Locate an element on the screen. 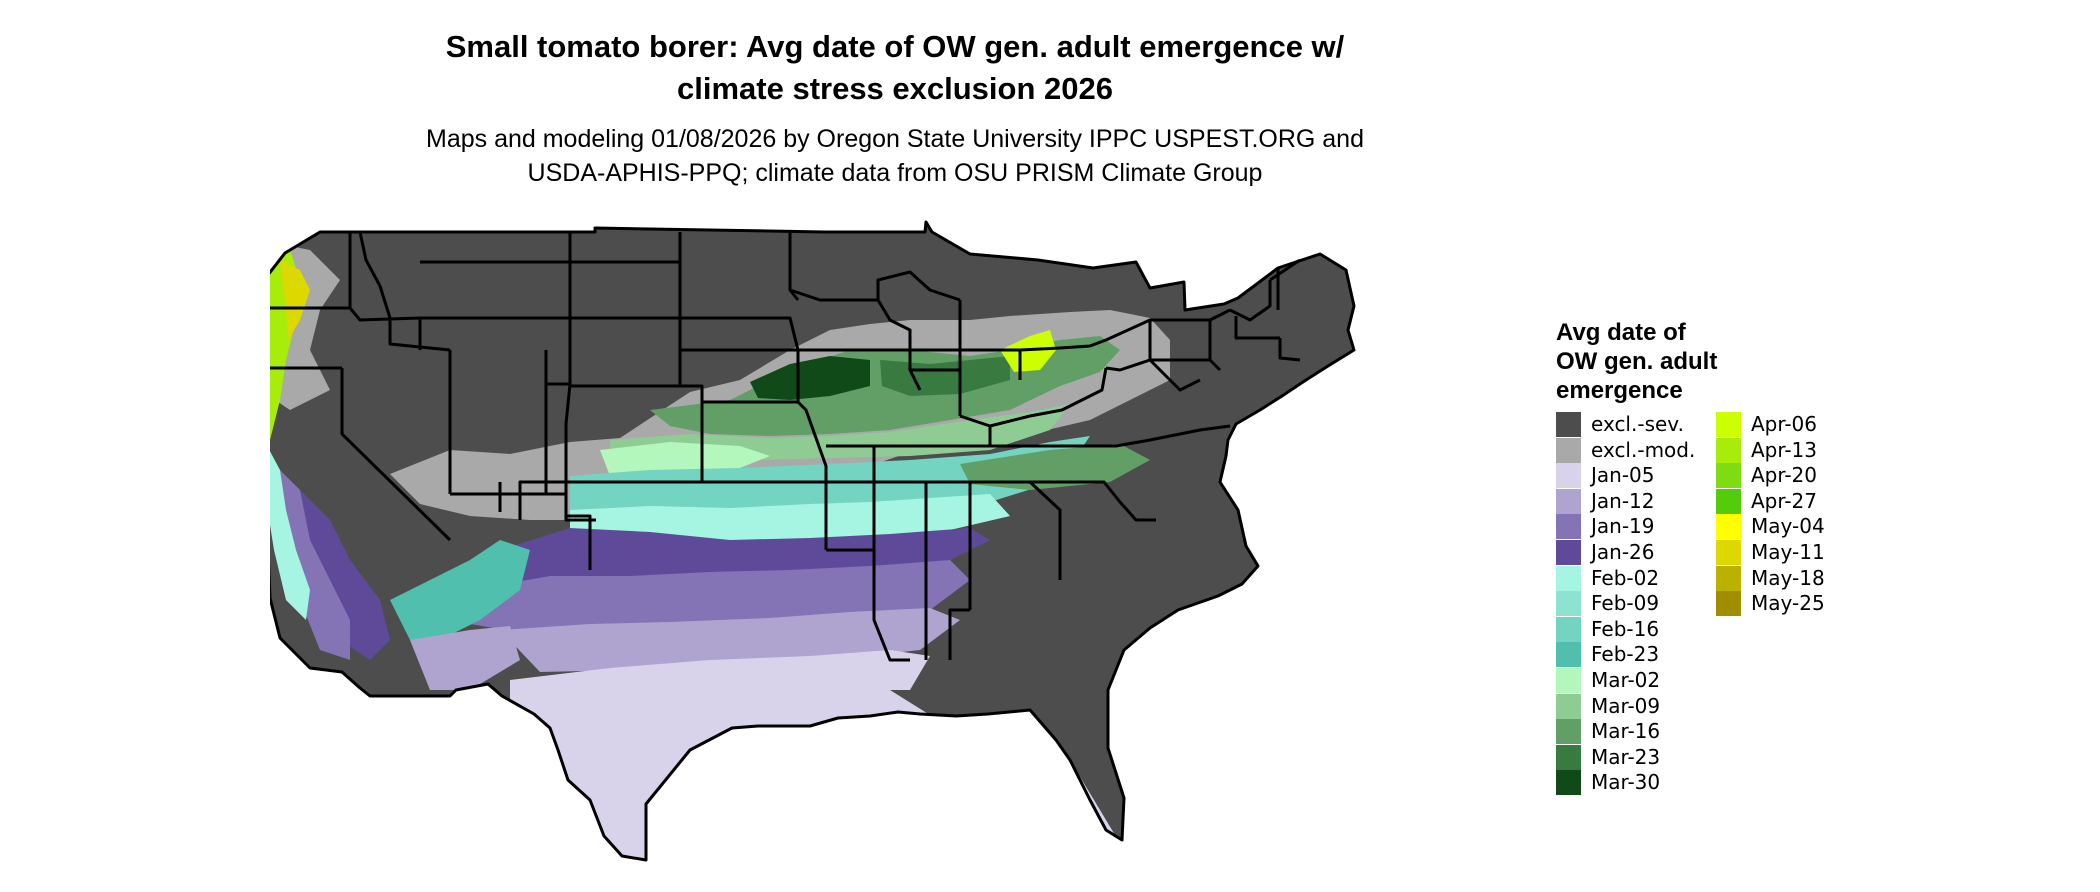 This screenshot has height=892, width=2100. legend-label: excl.-mod. is located at coordinates (1643, 449).